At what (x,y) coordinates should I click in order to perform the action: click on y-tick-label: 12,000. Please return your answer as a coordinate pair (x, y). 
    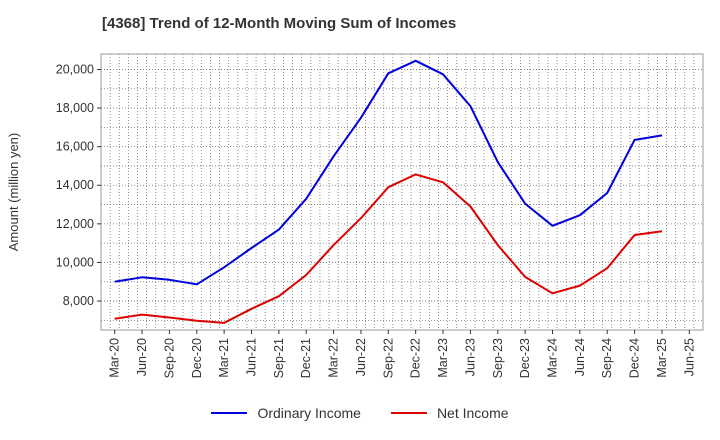
    Looking at the image, I should click on (75, 224).